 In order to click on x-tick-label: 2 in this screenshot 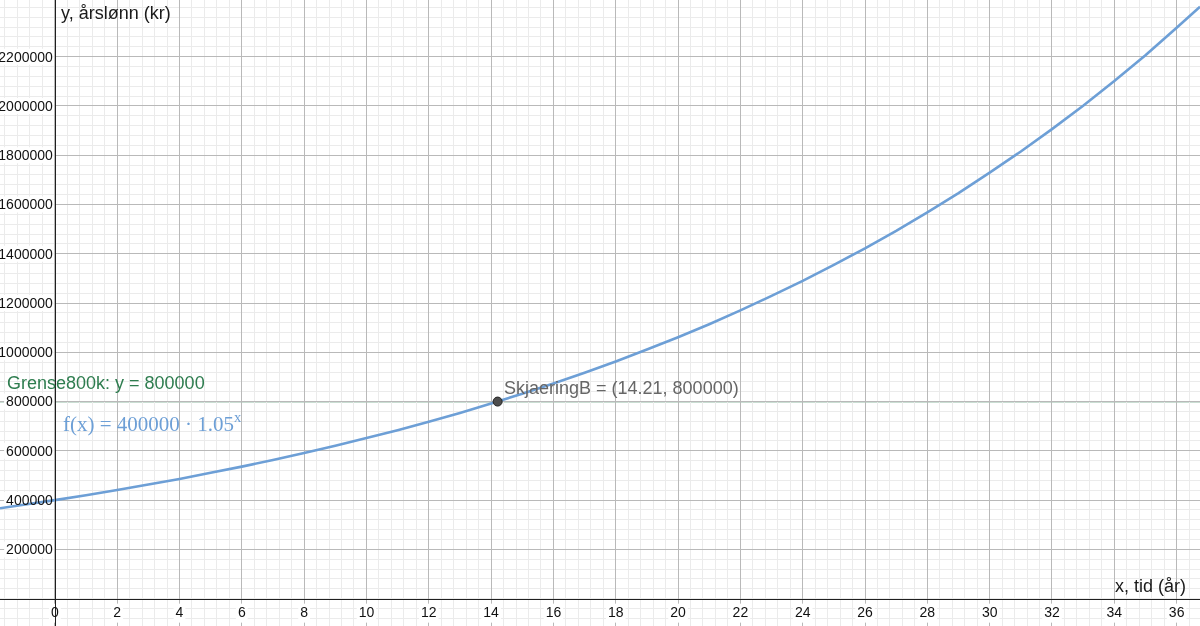, I will do `click(117, 611)`.